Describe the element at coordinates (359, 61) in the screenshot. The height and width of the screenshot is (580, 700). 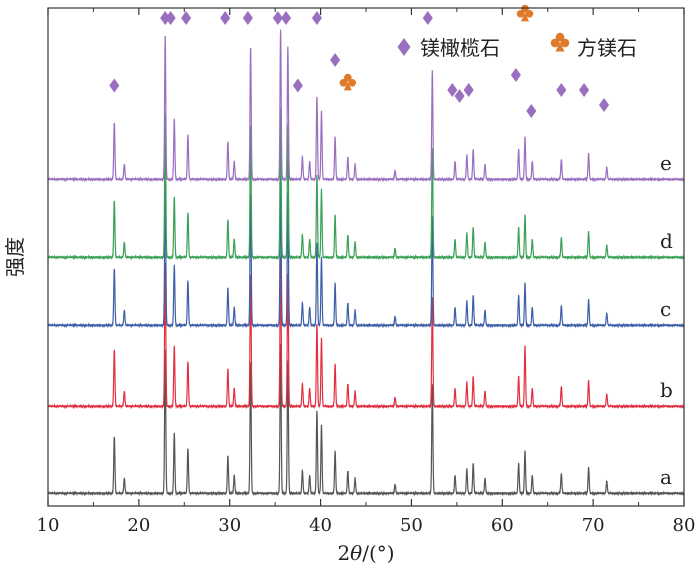
I see `annotation-markers` at that location.